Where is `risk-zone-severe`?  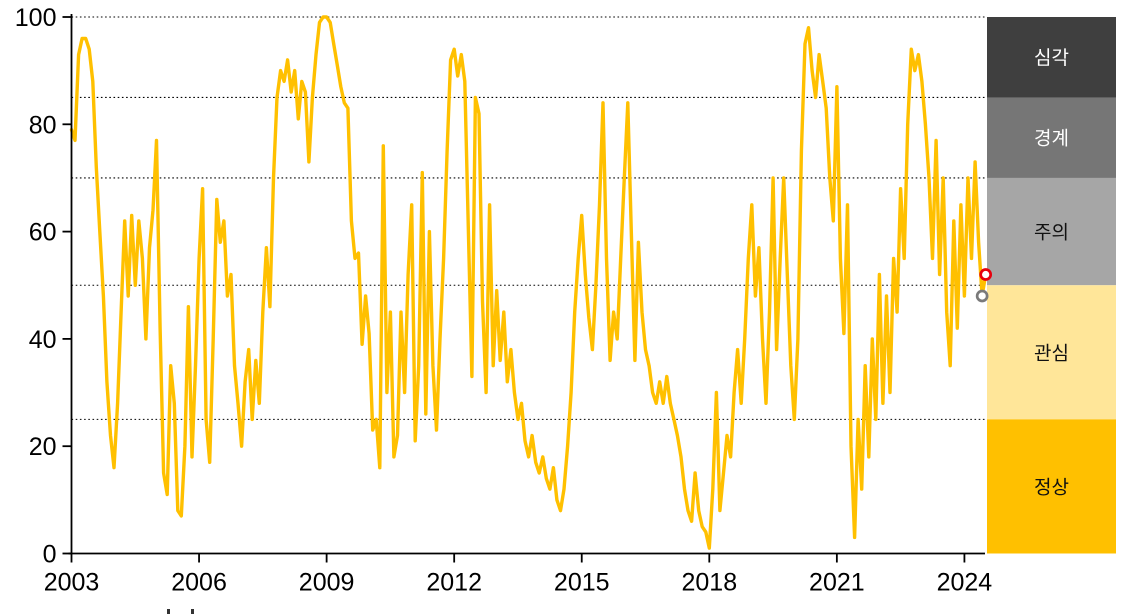
risk-zone-severe is located at coordinates (1051, 57).